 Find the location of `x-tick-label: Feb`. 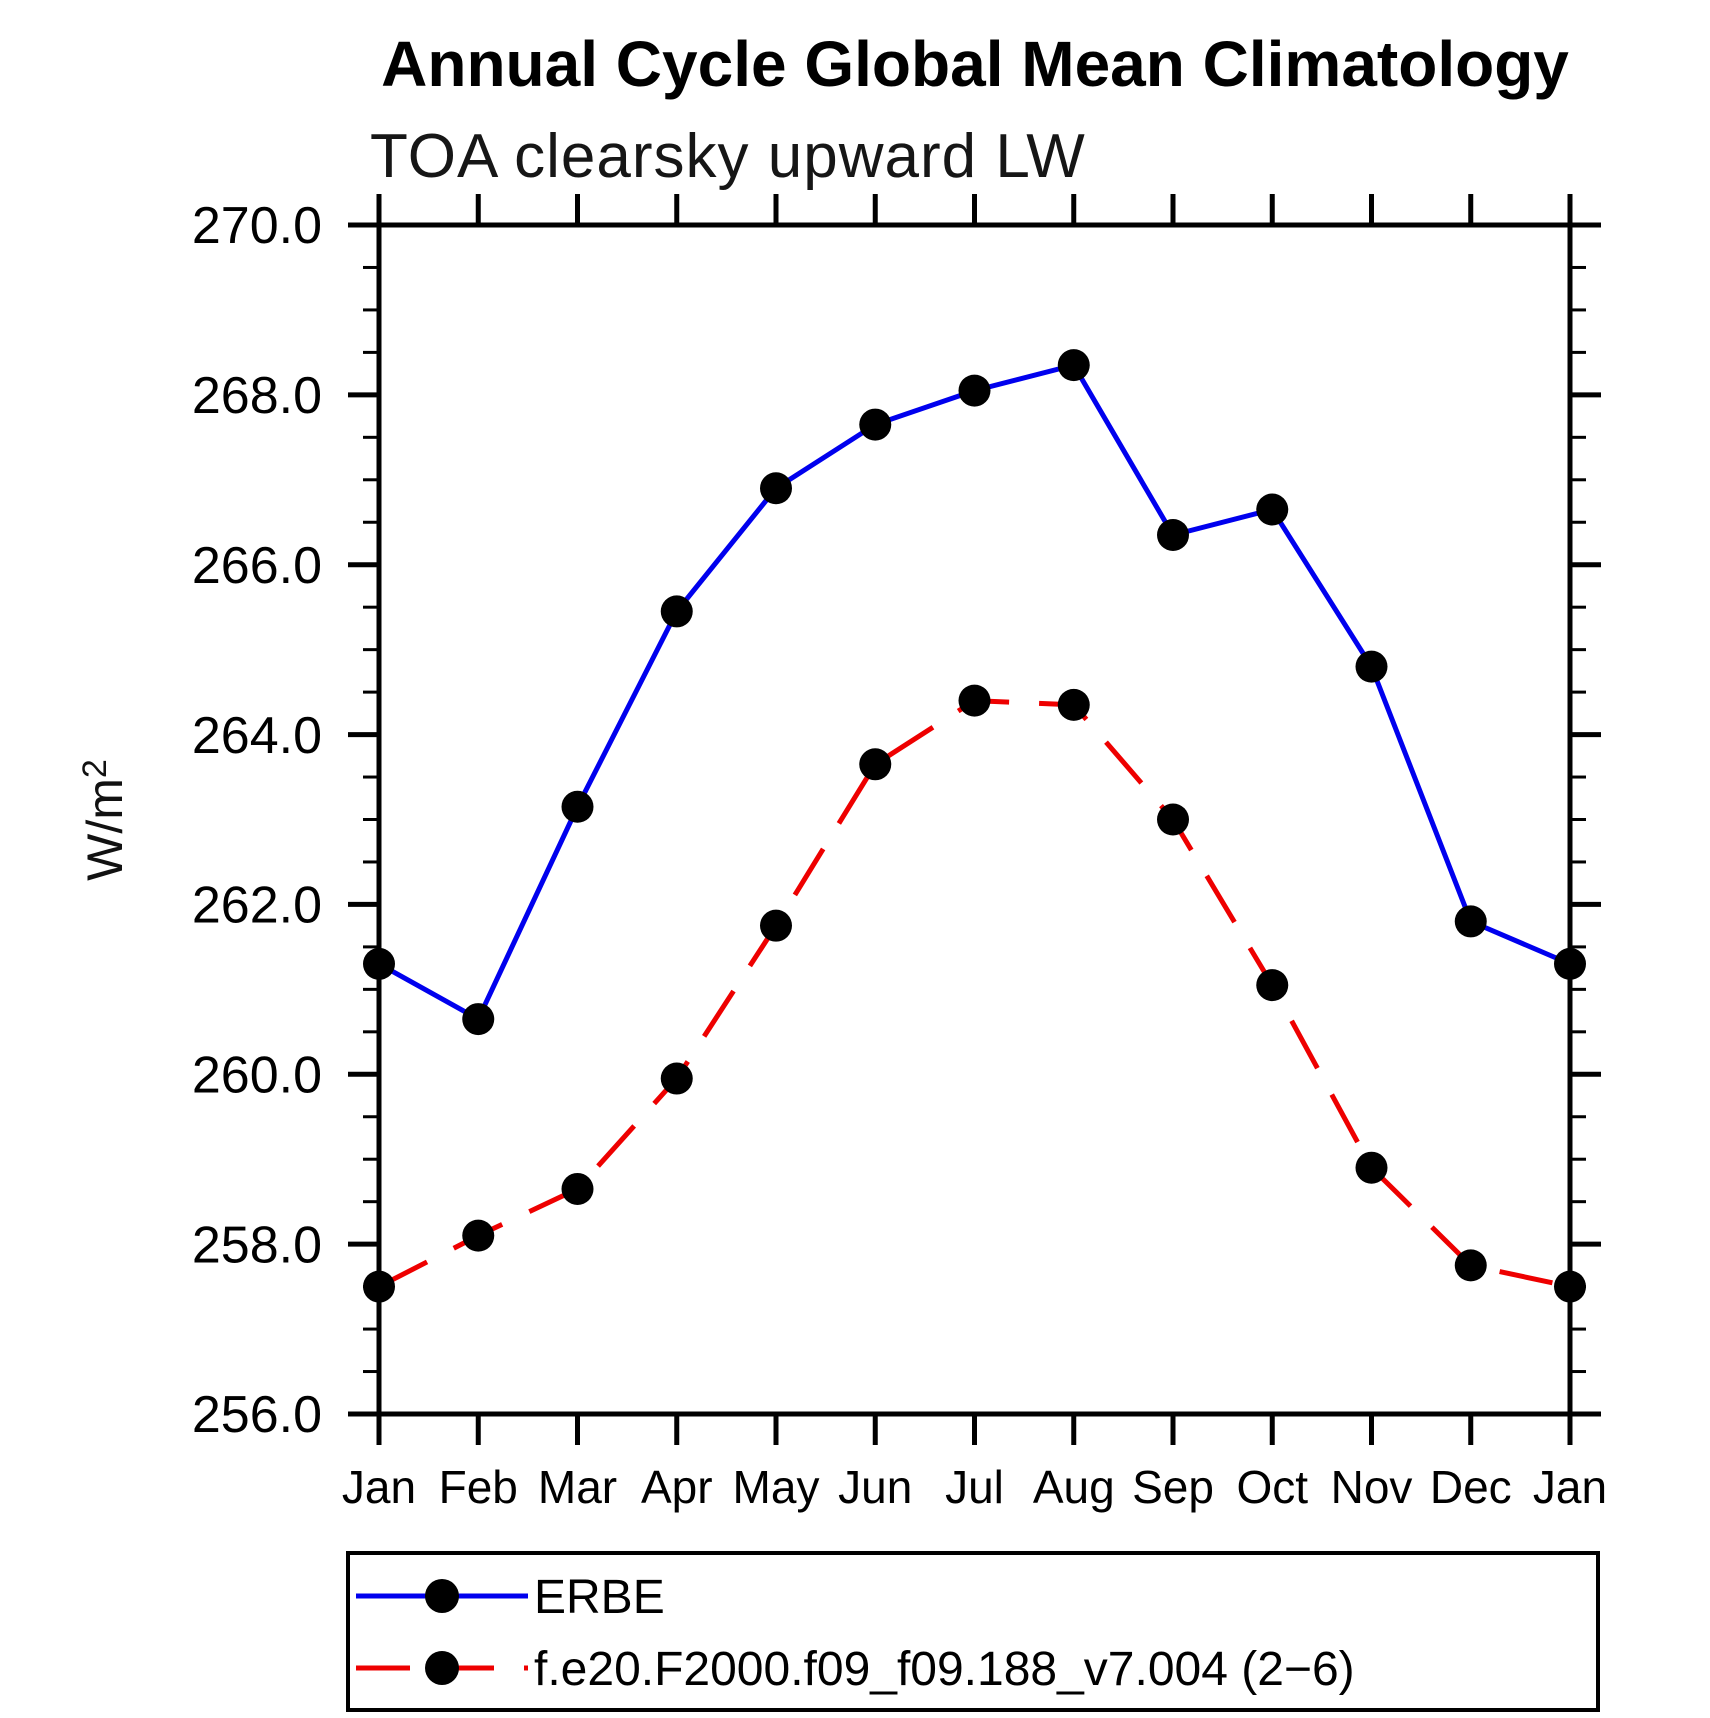

x-tick-label: Feb is located at coordinates (478, 1487).